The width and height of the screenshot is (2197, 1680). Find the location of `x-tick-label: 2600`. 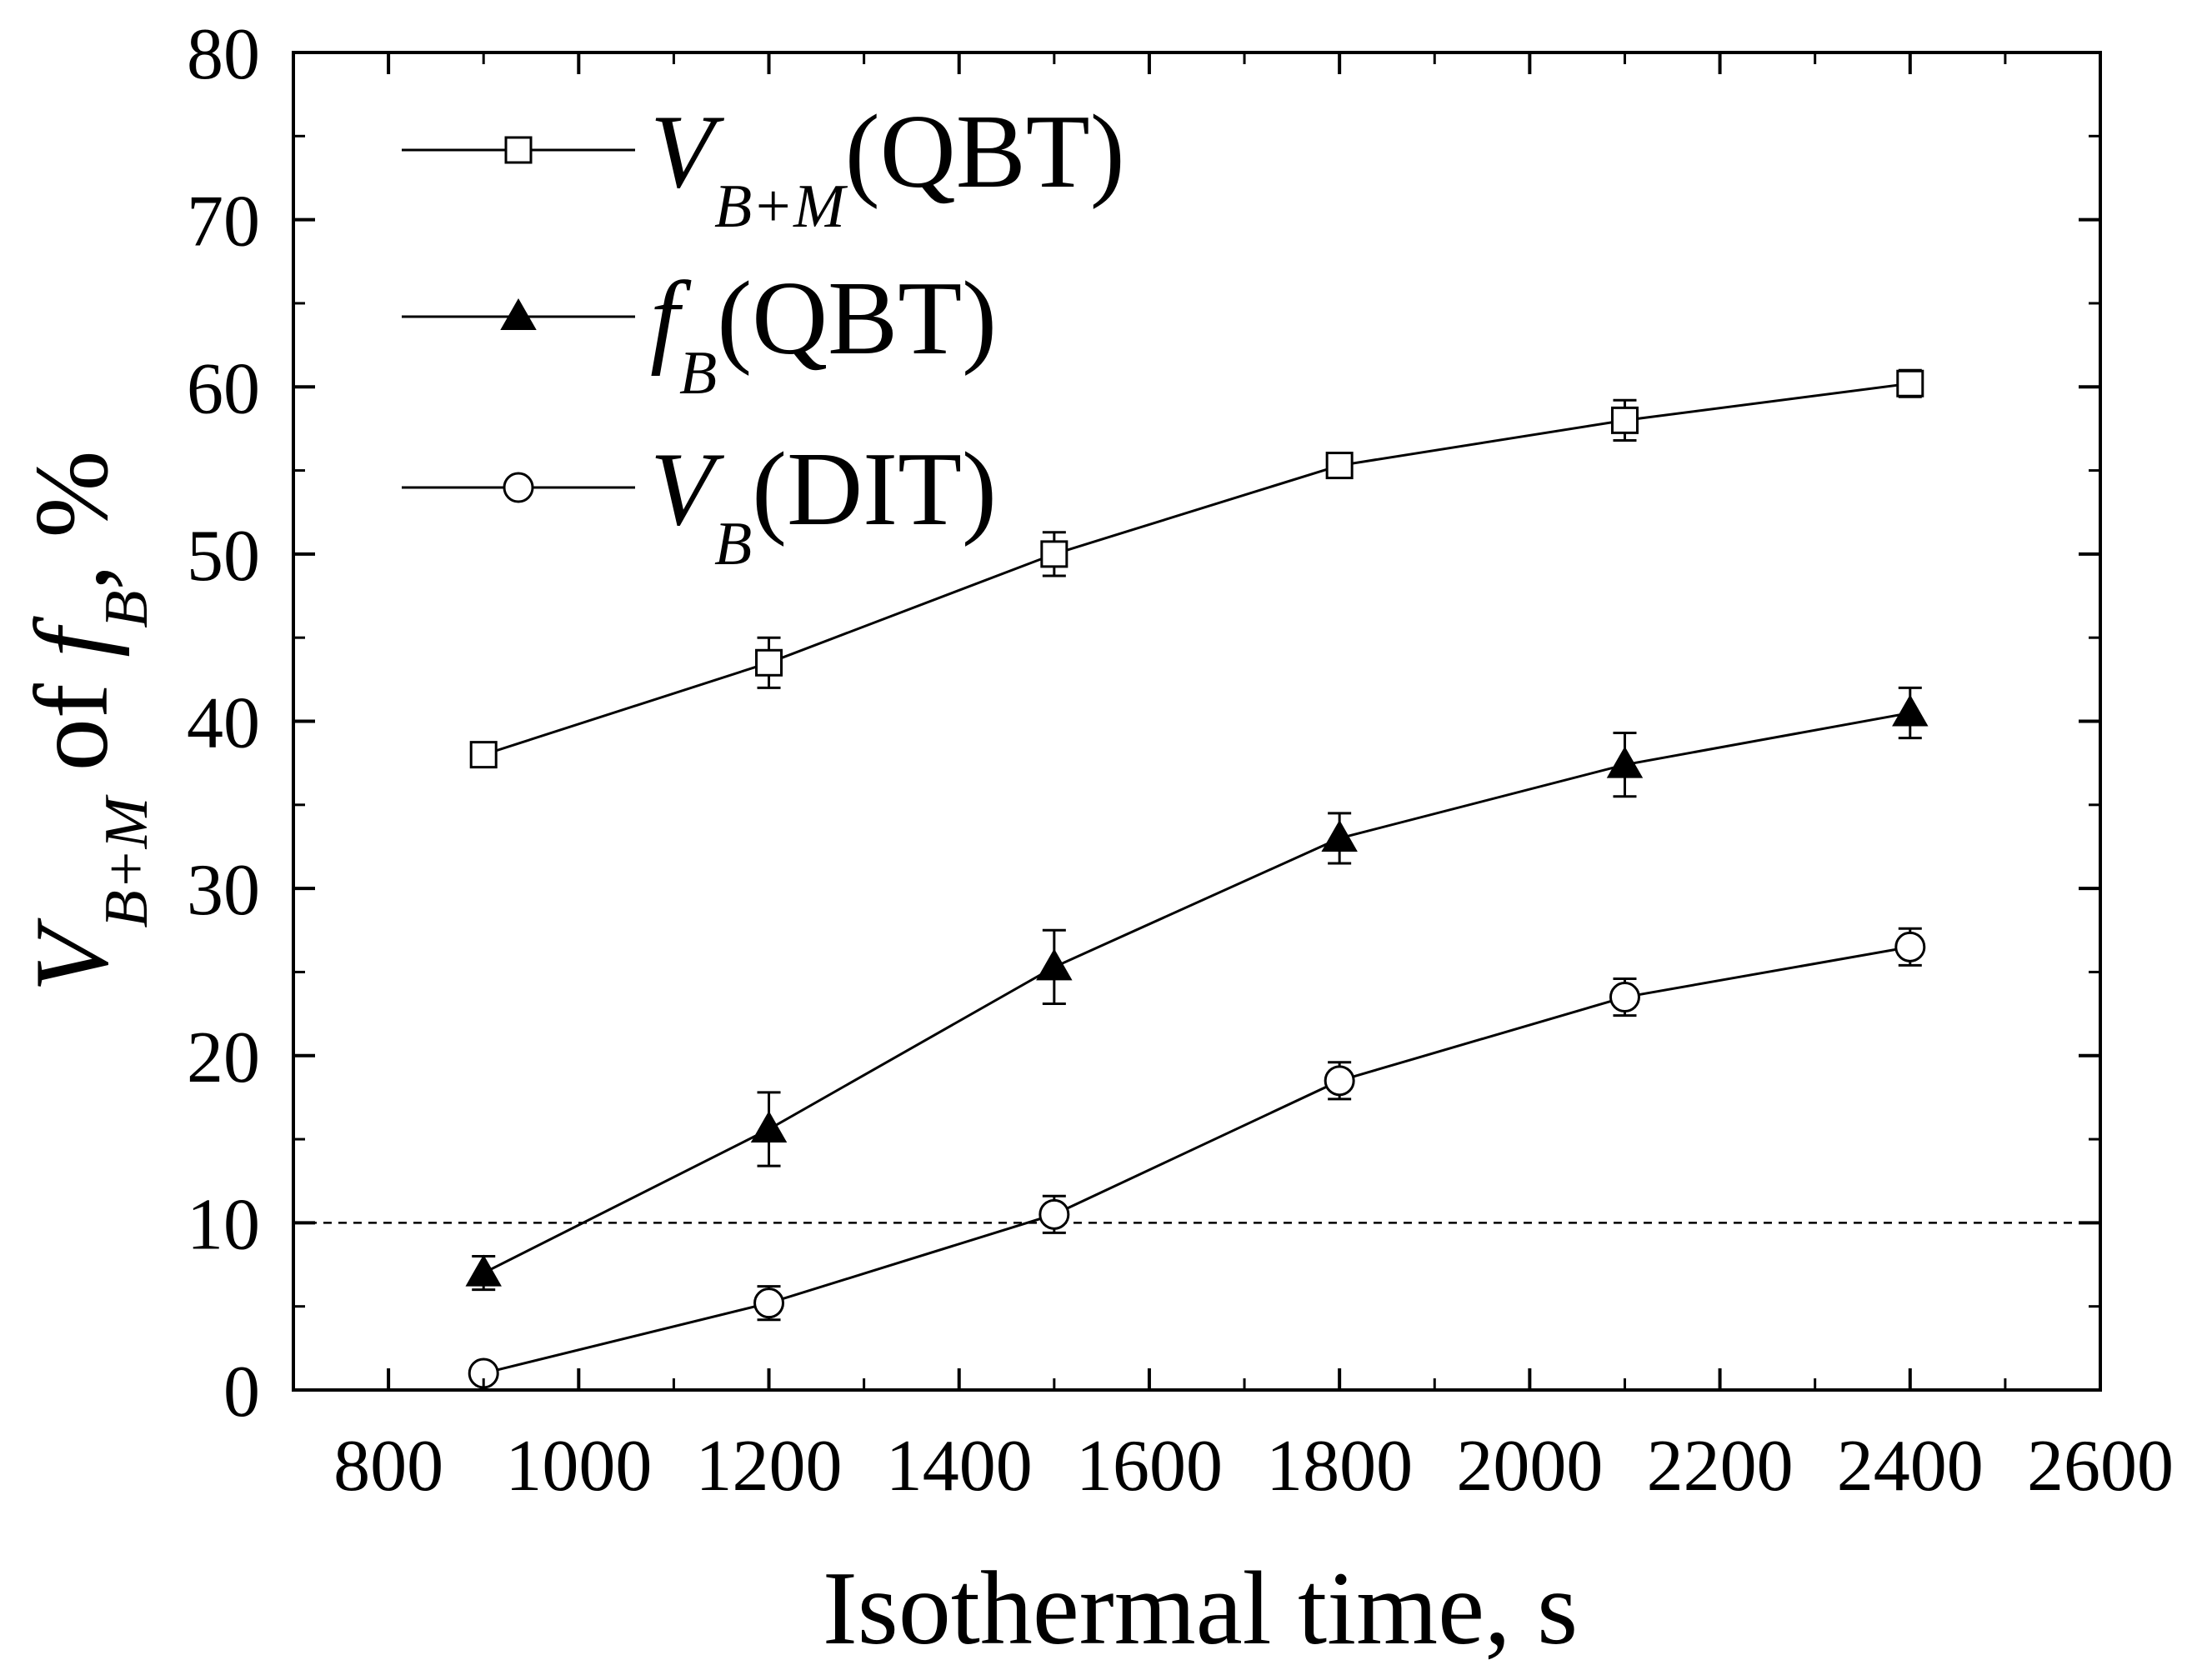

x-tick-label: 2600 is located at coordinates (2100, 1466).